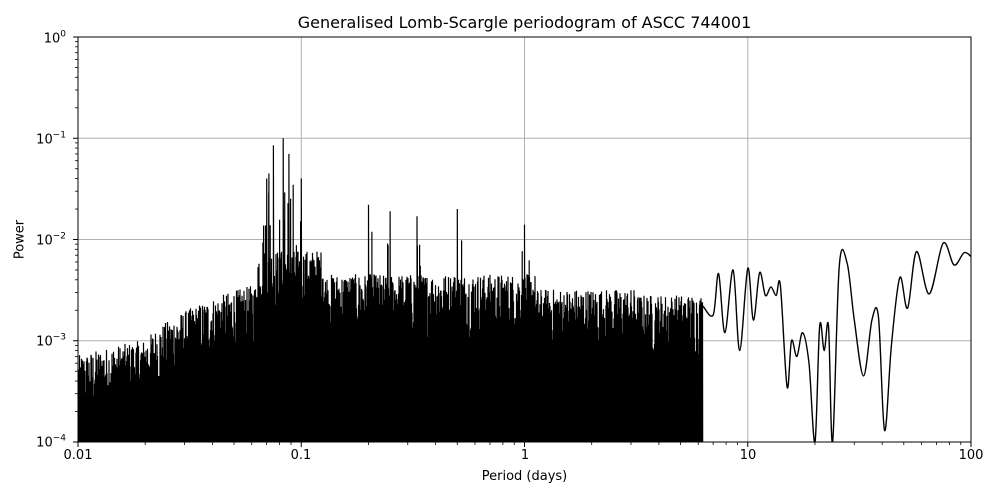 The image size is (1000, 500). What do you see at coordinates (78, 455) in the screenshot?
I see `x-tick-label: 0.01` at bounding box center [78, 455].